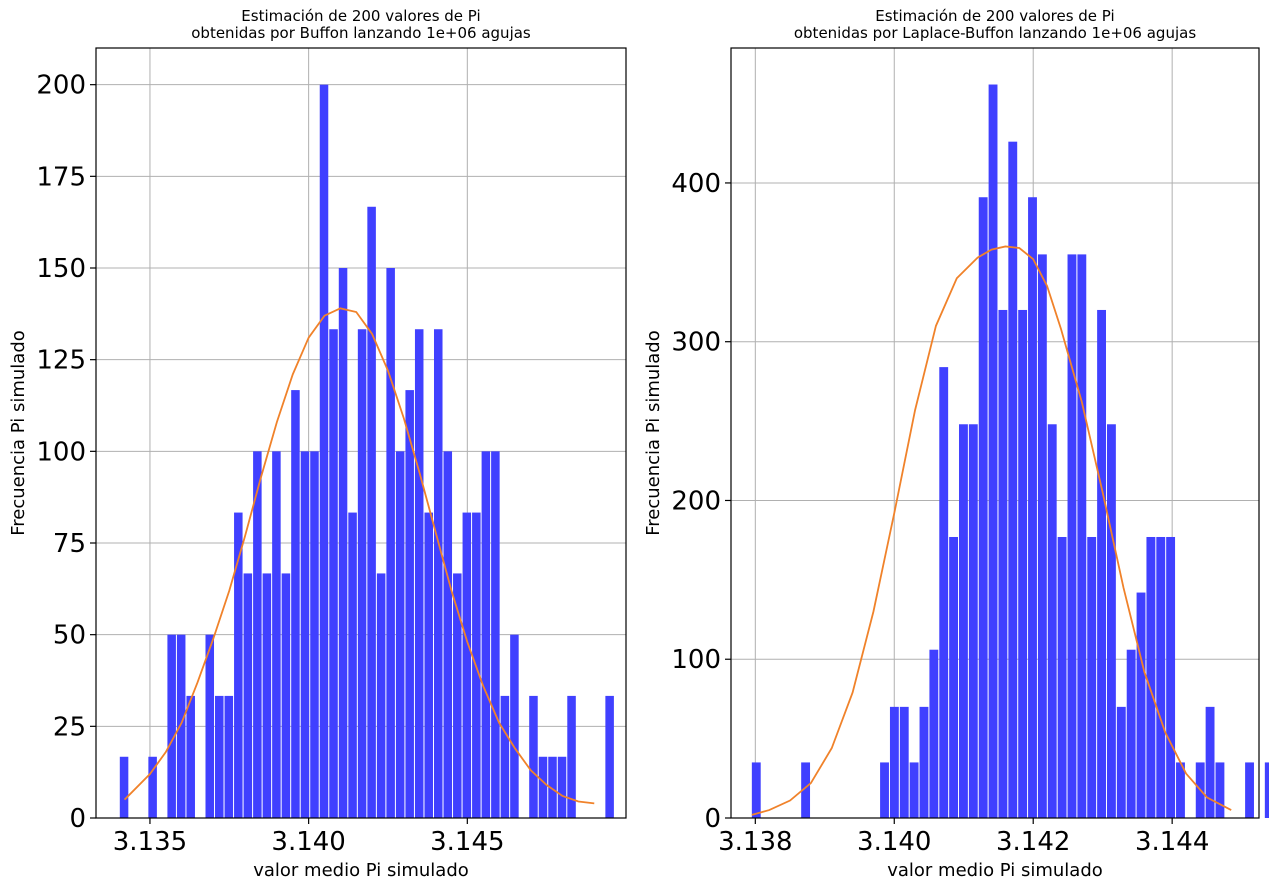  What do you see at coordinates (467, 842) in the screenshot?
I see `x-tick-label: 3.145` at bounding box center [467, 842].